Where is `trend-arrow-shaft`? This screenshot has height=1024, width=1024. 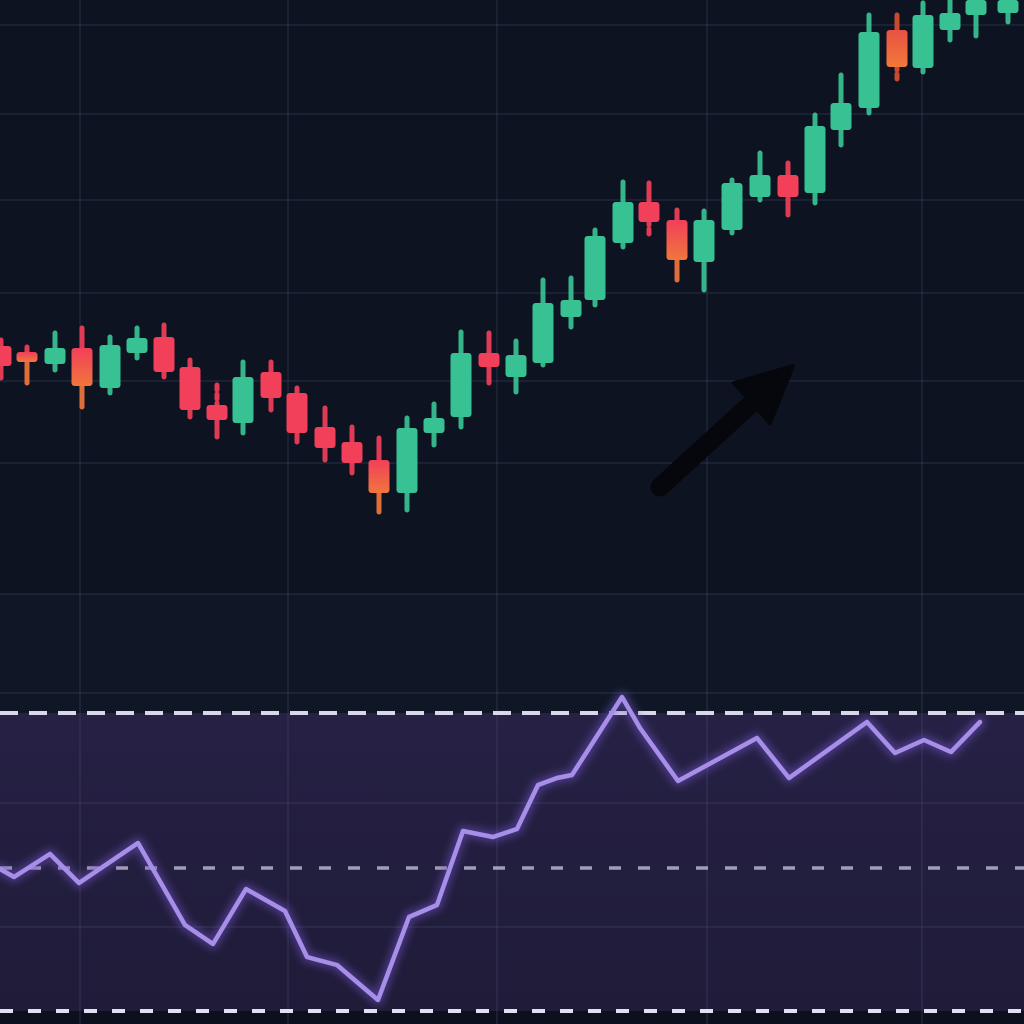 trend-arrow-shaft is located at coordinates (706, 445).